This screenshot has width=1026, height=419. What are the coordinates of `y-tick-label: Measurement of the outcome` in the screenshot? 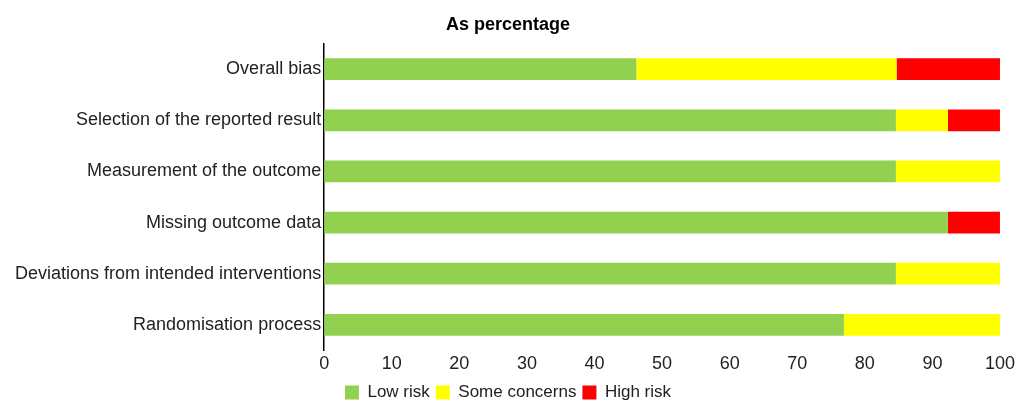 It's located at (204, 170).